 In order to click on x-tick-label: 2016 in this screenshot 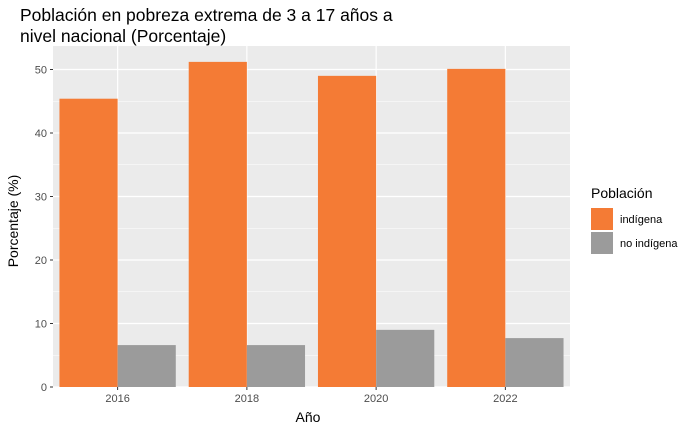, I will do `click(117, 399)`.